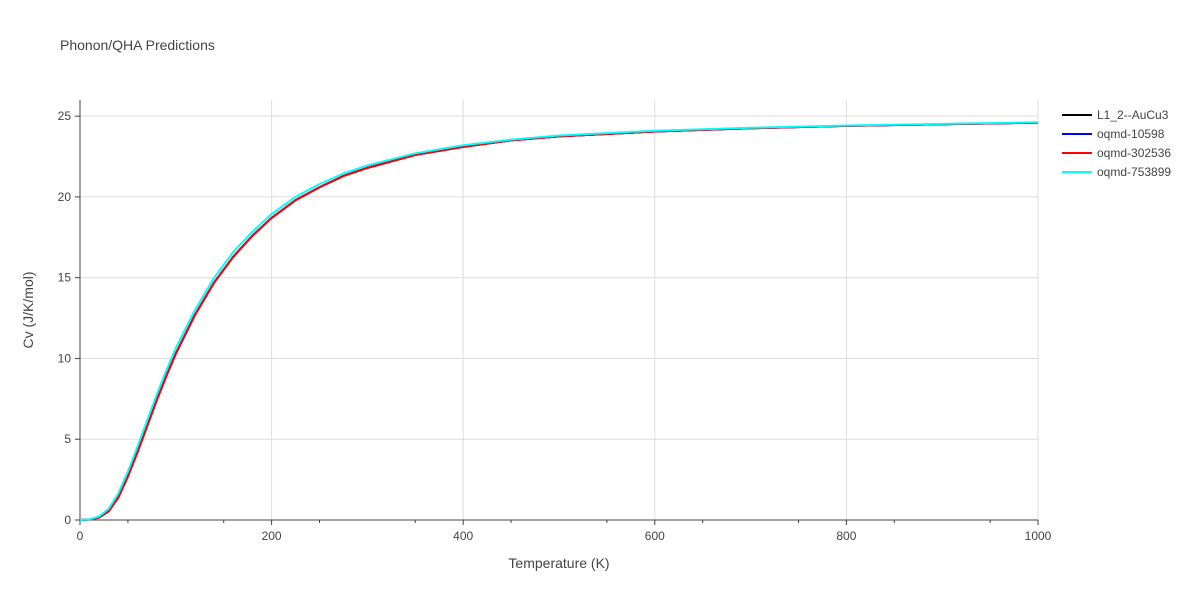  I want to click on y-tick-label: 20, so click(65, 197).